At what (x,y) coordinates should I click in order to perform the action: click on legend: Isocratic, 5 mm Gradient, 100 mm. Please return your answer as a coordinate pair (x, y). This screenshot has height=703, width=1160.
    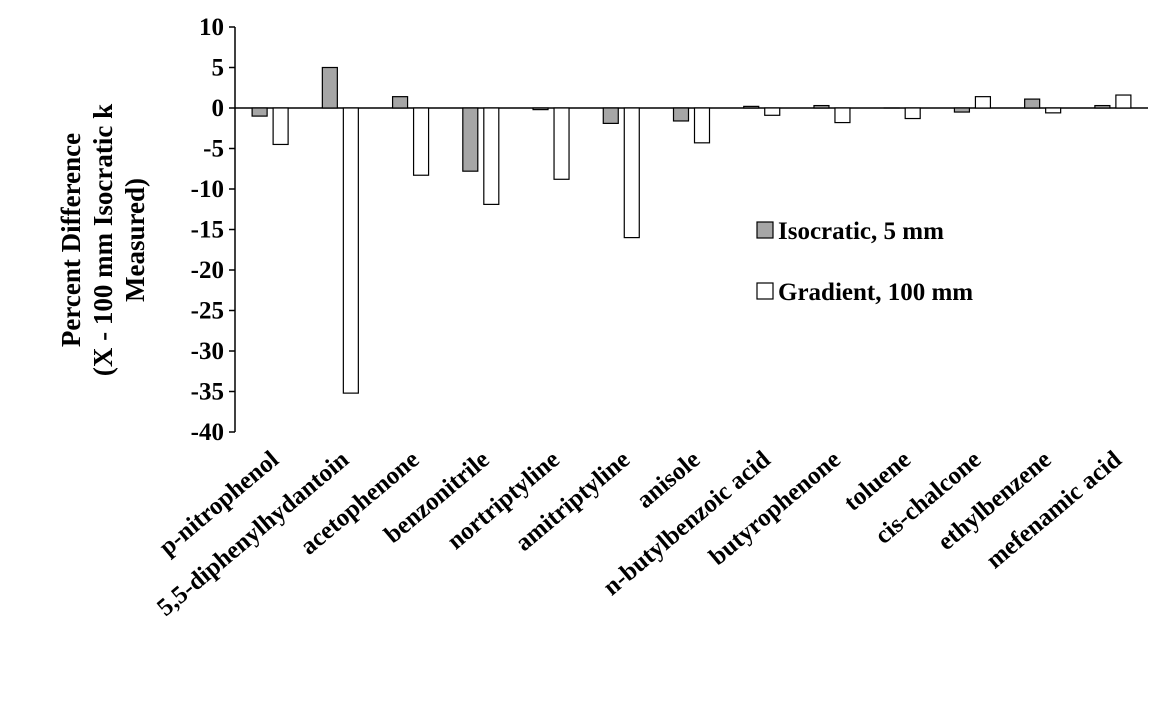
    Looking at the image, I should click on (865, 262).